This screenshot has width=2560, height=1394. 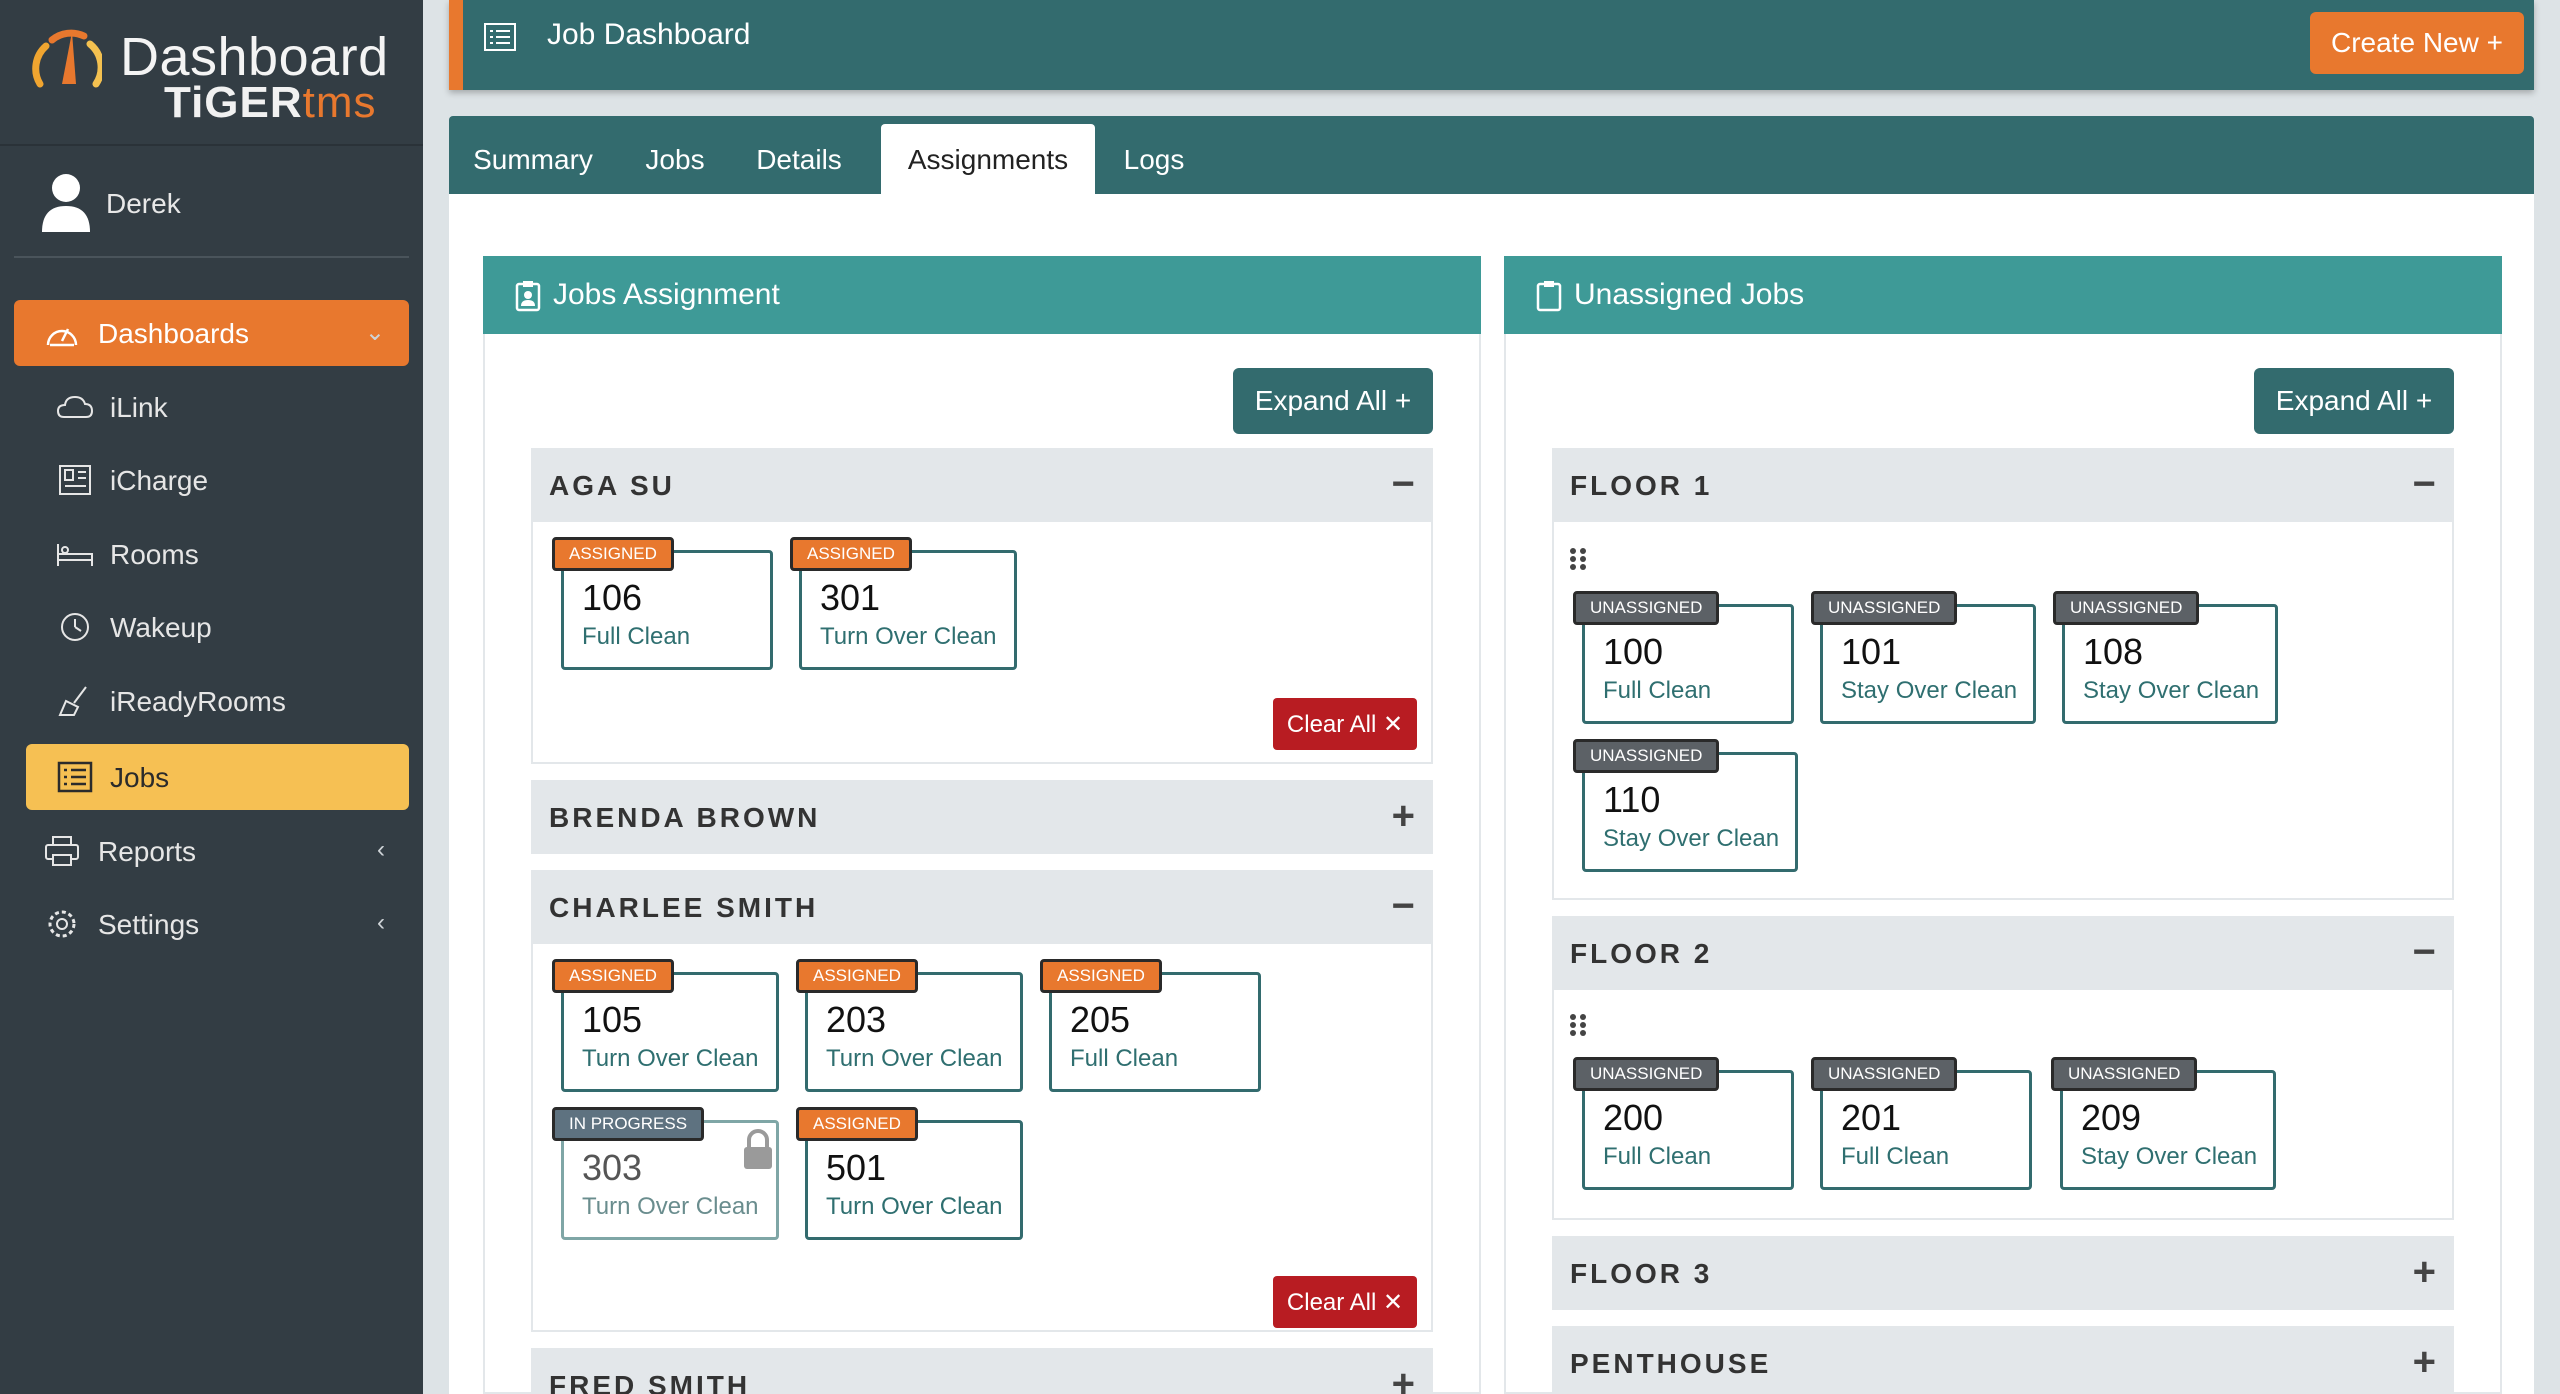 I want to click on lock-icon, so click(x=758, y=1149).